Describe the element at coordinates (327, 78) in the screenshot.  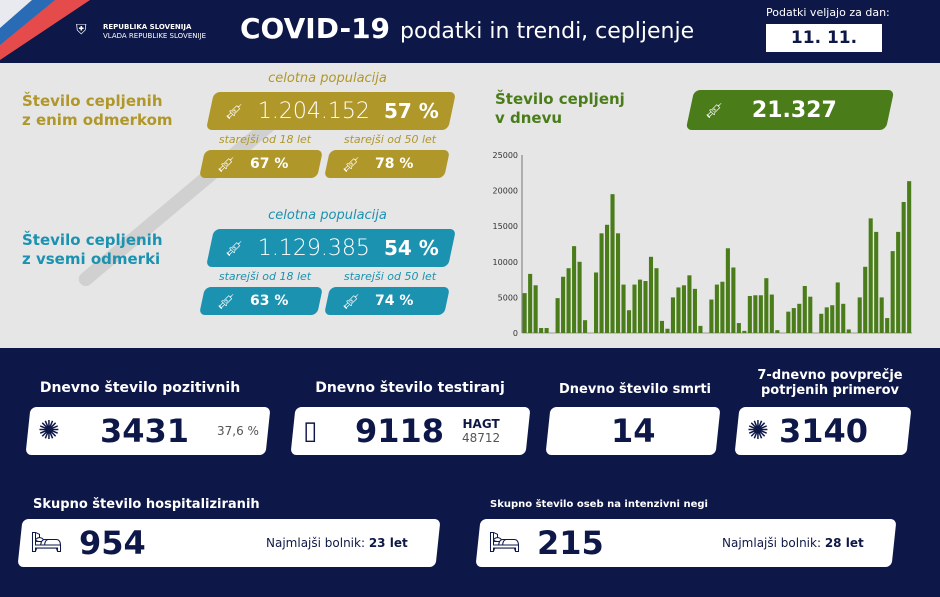
I see `one-dose-pop-label: celotna populacija` at that location.